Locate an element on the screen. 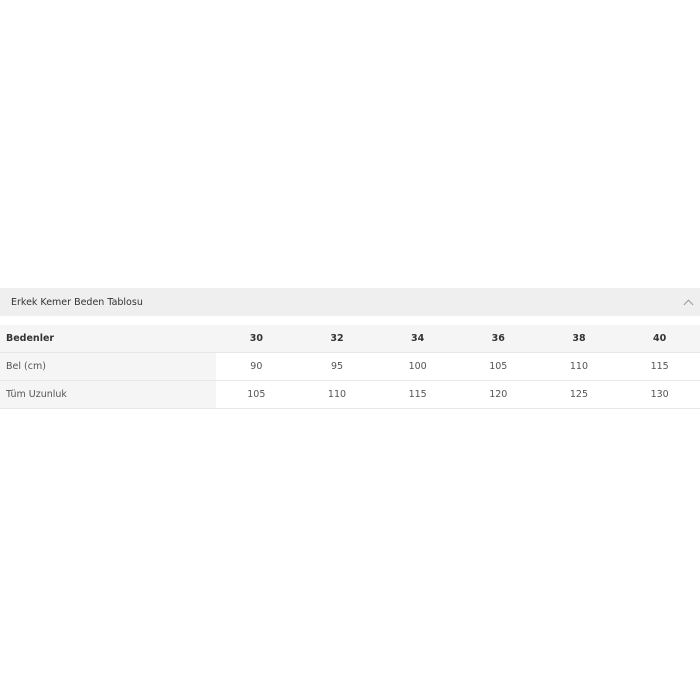 This screenshot has width=700, height=700. accordion-header: Erkek Kemer Beden Tablosu is located at coordinates (350, 302).